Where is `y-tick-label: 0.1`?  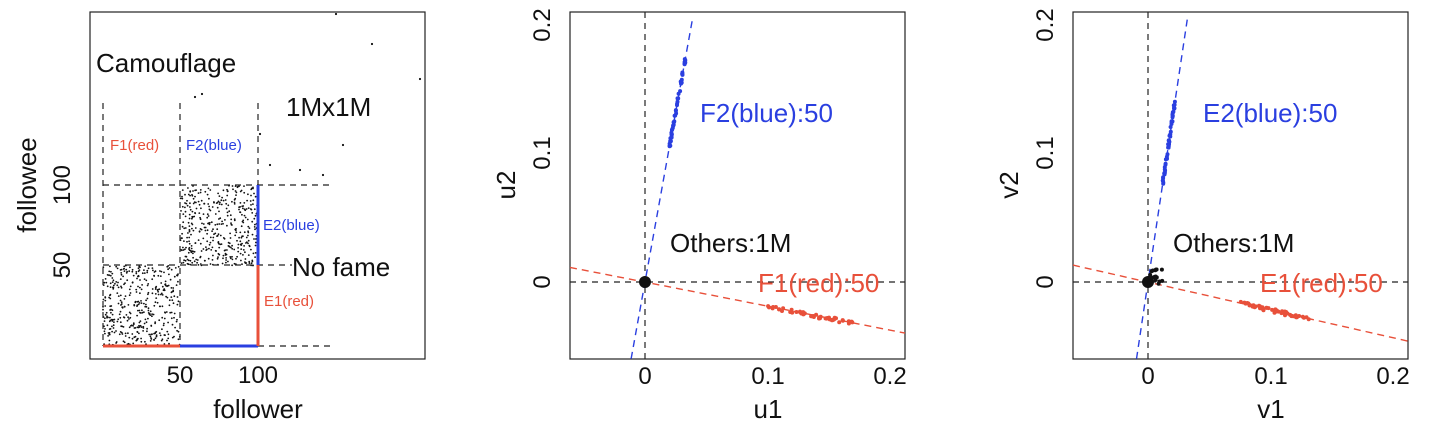 y-tick-label: 0.1 is located at coordinates (1045, 152).